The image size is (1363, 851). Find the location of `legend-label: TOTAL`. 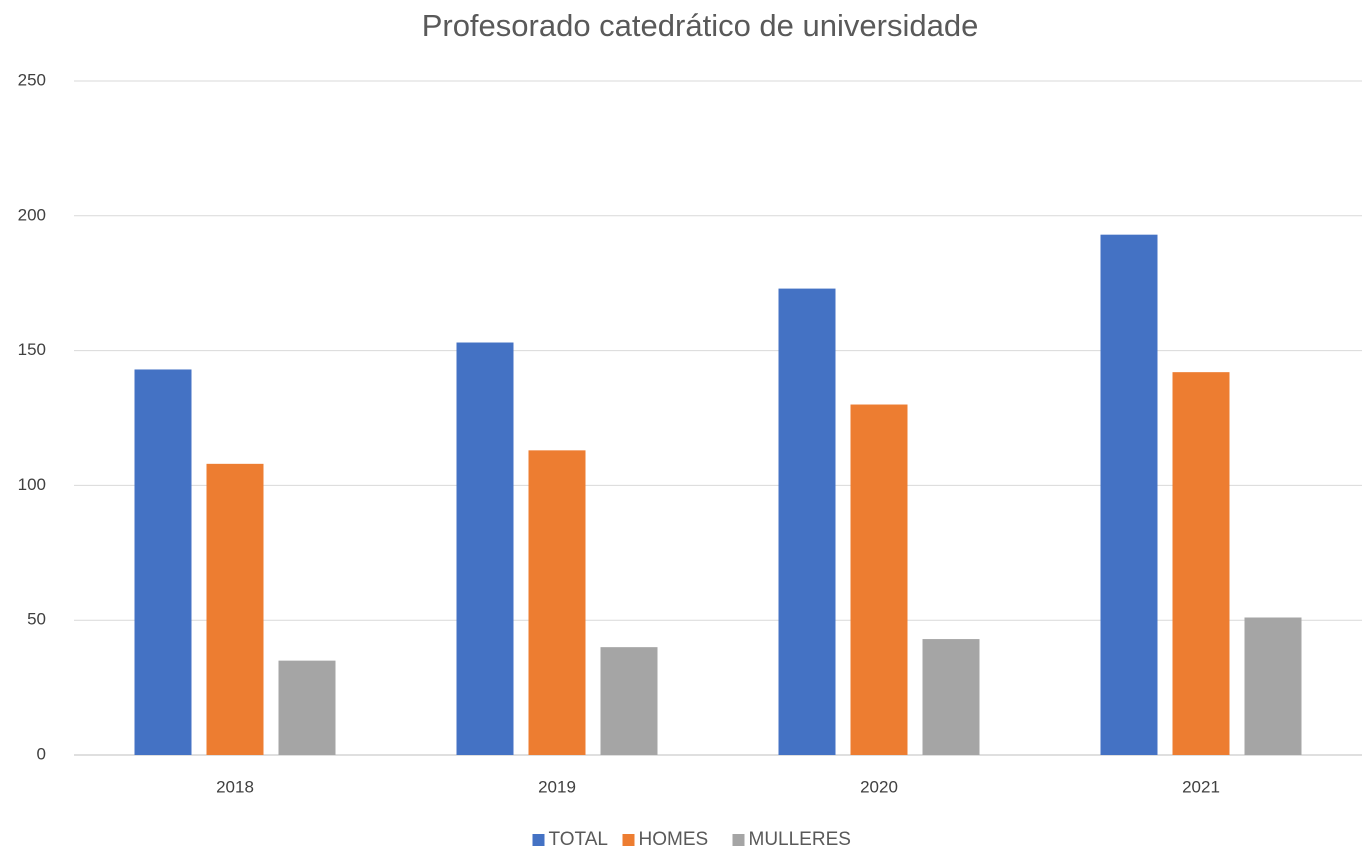

legend-label: TOTAL is located at coordinates (578, 839).